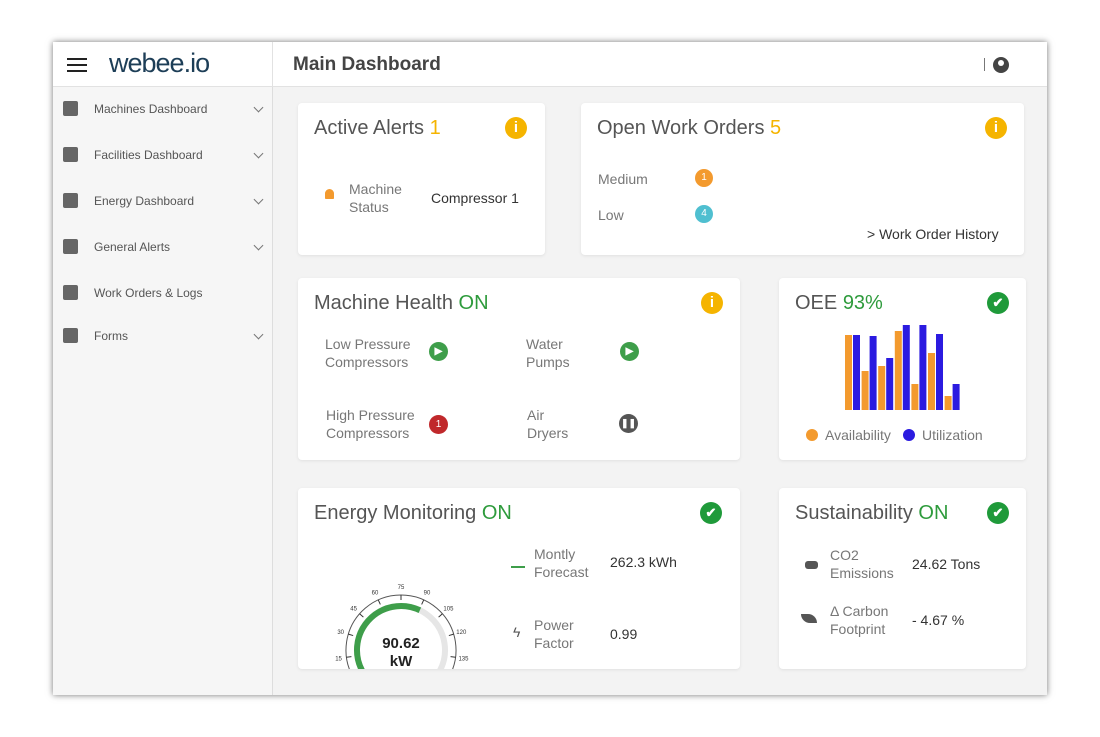 This screenshot has width=1100, height=737. I want to click on nav-label: Machines Dashboard, so click(151, 109).